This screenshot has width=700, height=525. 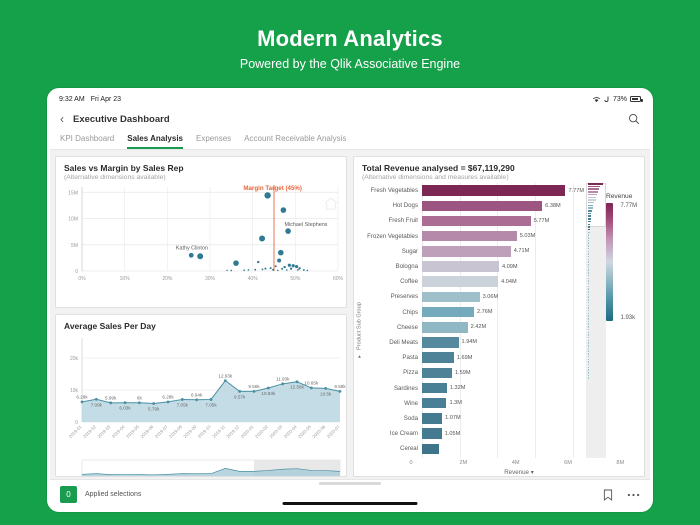 What do you see at coordinates (474, 387) in the screenshot?
I see `table-row: Sardines 1.32M` at bounding box center [474, 387].